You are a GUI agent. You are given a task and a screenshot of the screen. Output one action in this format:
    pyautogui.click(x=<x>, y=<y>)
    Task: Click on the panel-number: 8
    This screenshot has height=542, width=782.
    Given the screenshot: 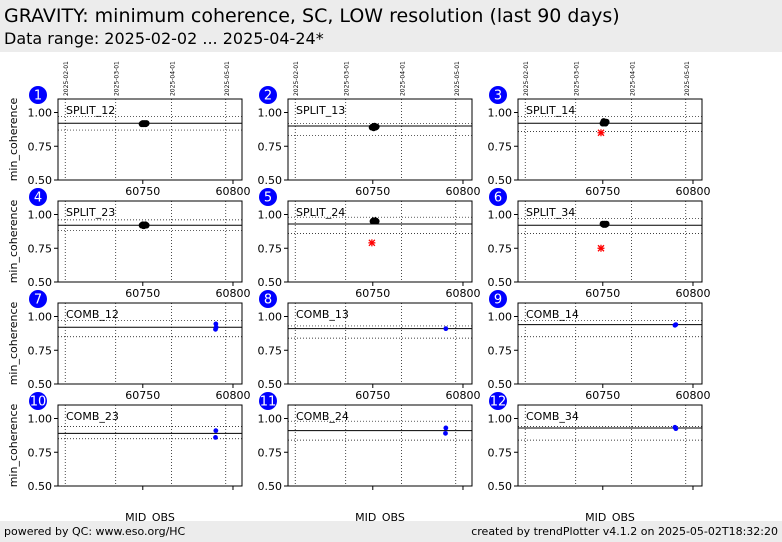 What is the action you would take?
    pyautogui.click(x=268, y=300)
    